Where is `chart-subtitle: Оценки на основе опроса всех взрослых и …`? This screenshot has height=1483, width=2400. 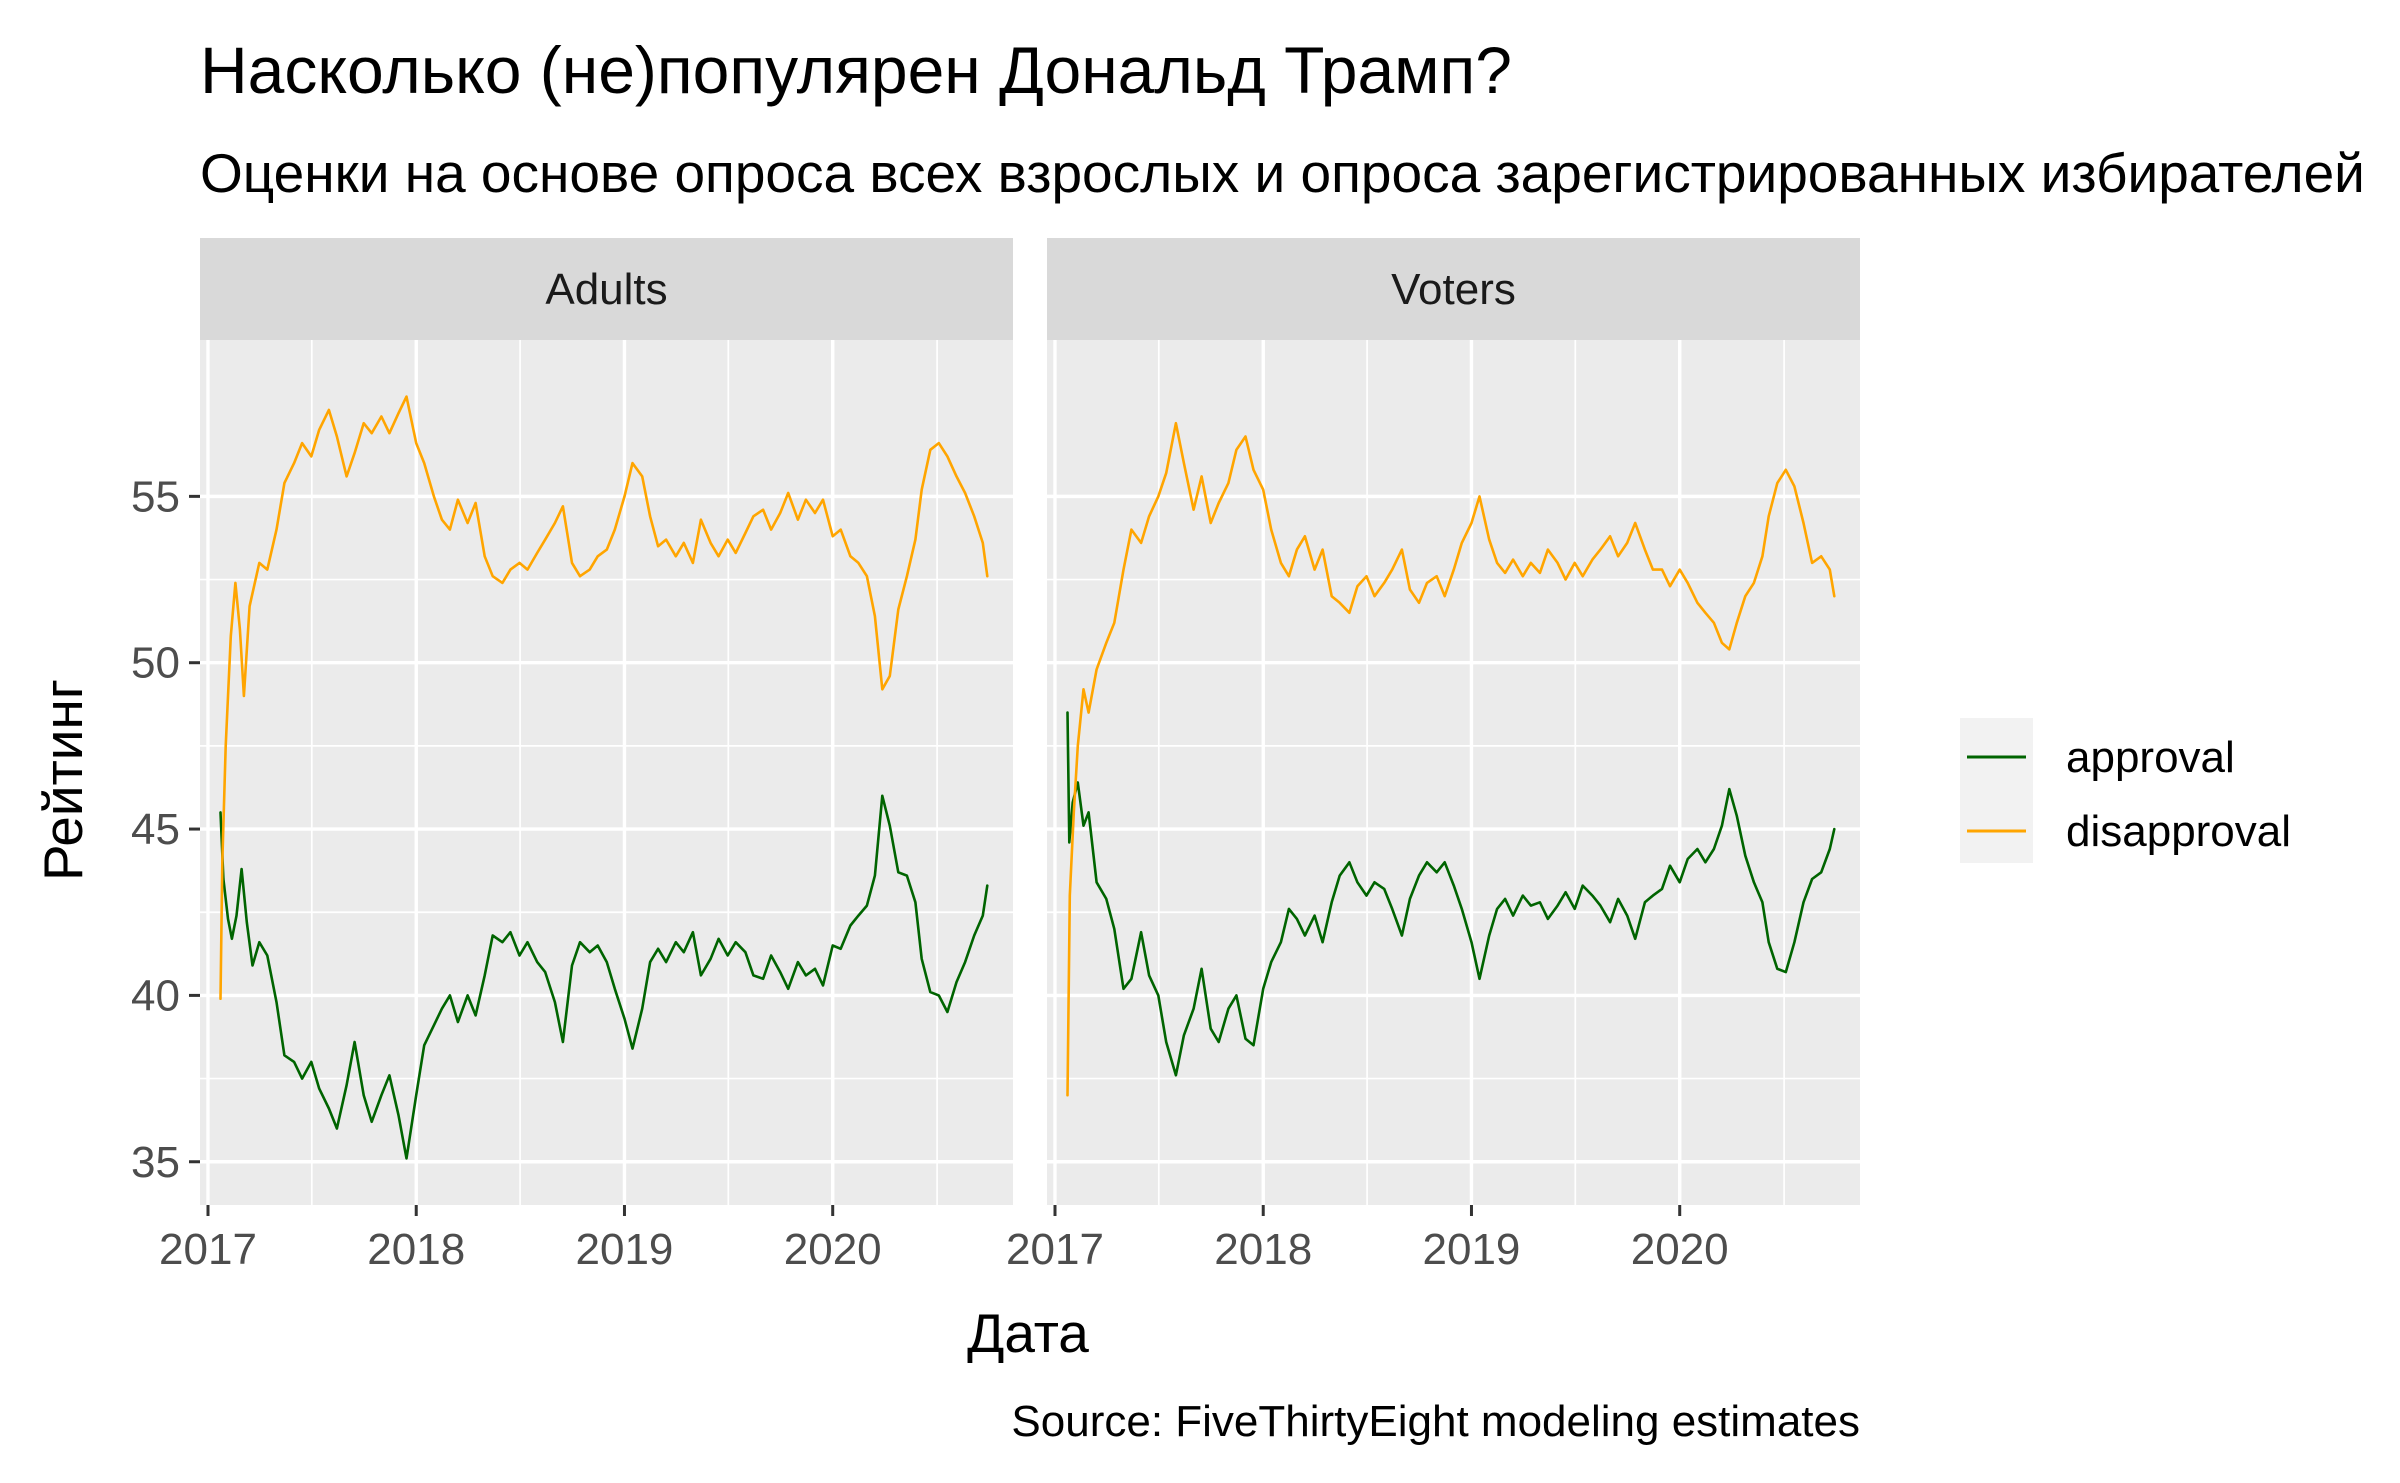
chart-subtitle: Оценки на основе опроса всех взрослых и … is located at coordinates (1282, 173).